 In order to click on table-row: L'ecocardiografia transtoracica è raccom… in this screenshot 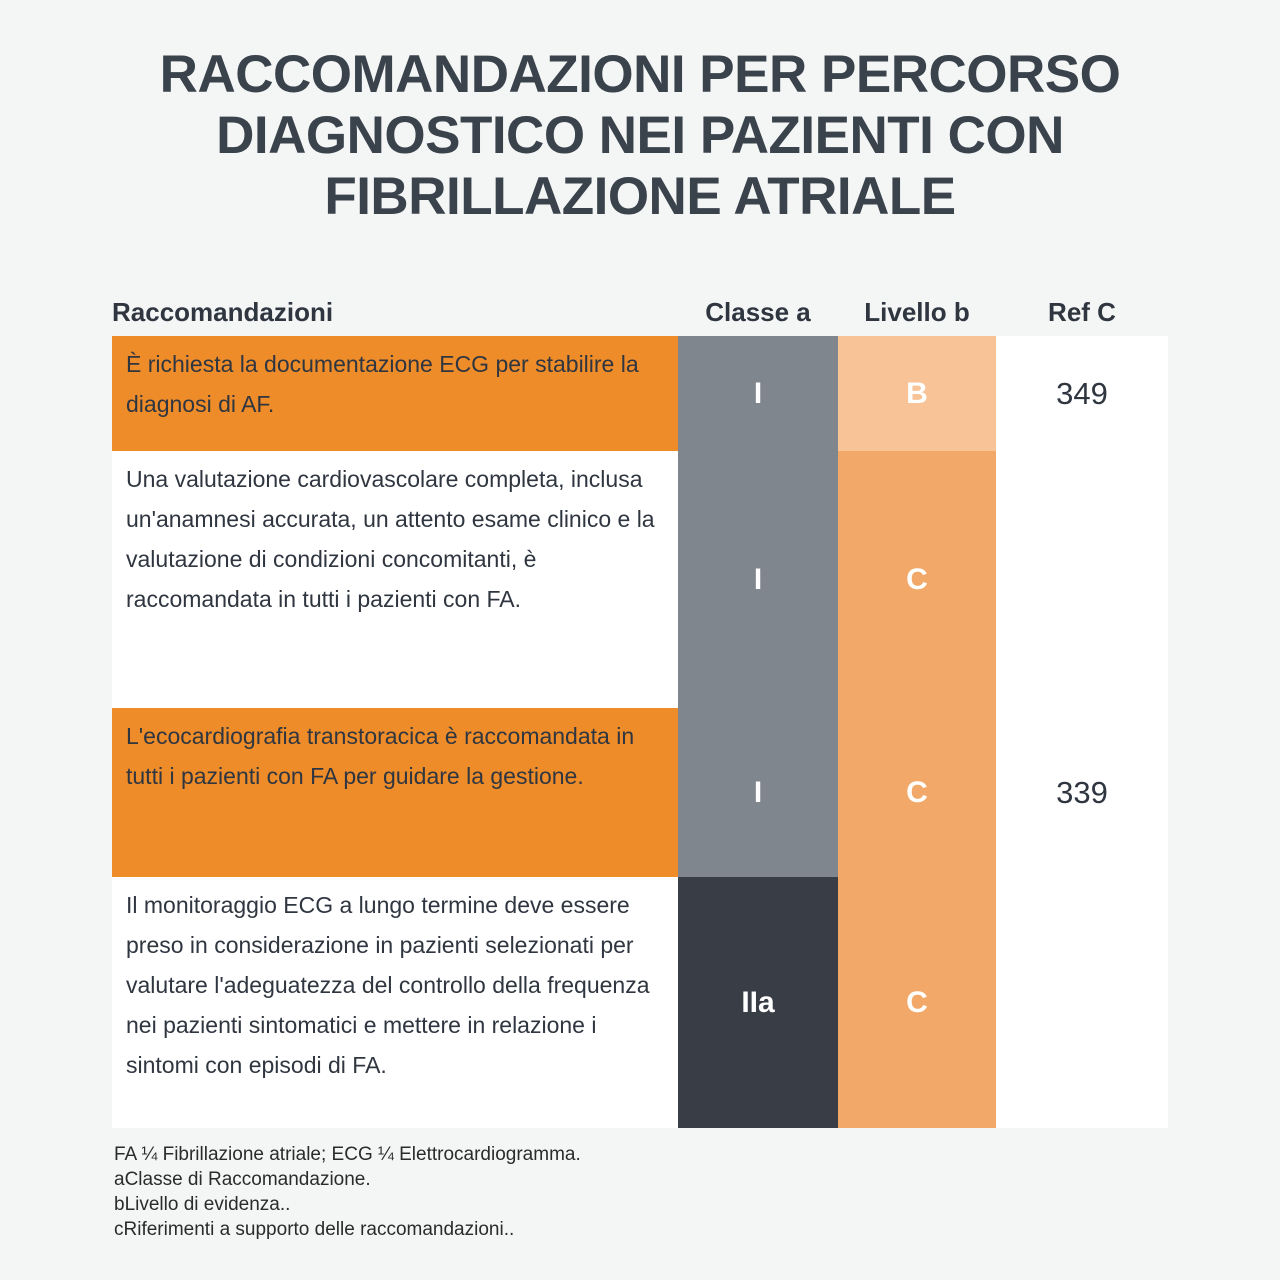, I will do `click(395, 792)`.